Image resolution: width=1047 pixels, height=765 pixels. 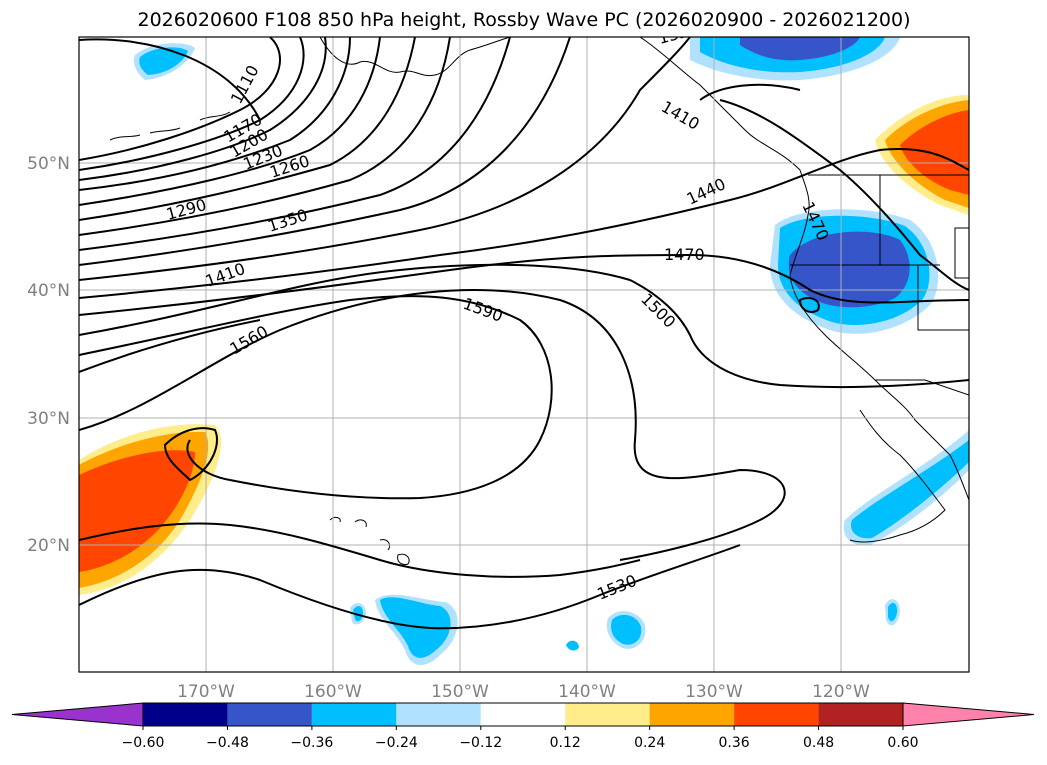 I want to click on lon-tick-label: 150°W, so click(x=460, y=692).